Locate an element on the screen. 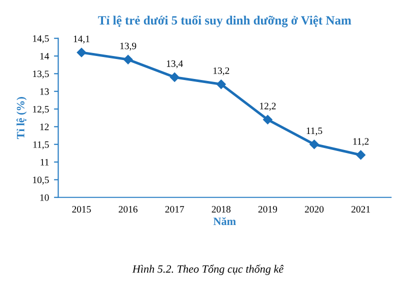  data-label: 13,9 is located at coordinates (128, 46).